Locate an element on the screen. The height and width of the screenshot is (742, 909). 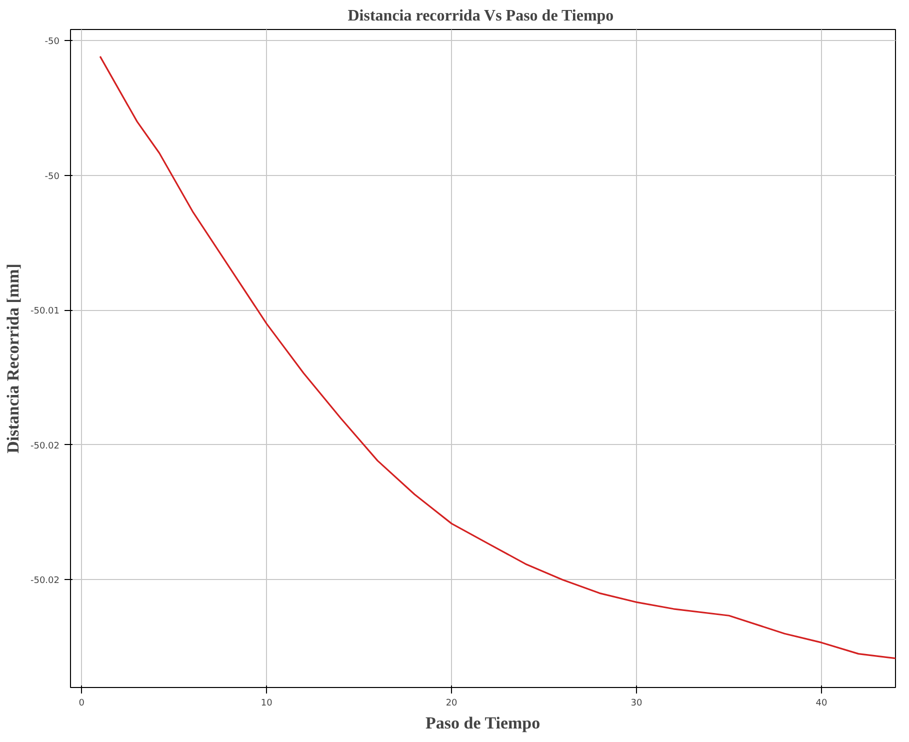
chart-title: Distancia recorrida Vs Paso de Tiempo is located at coordinates (481, 16).